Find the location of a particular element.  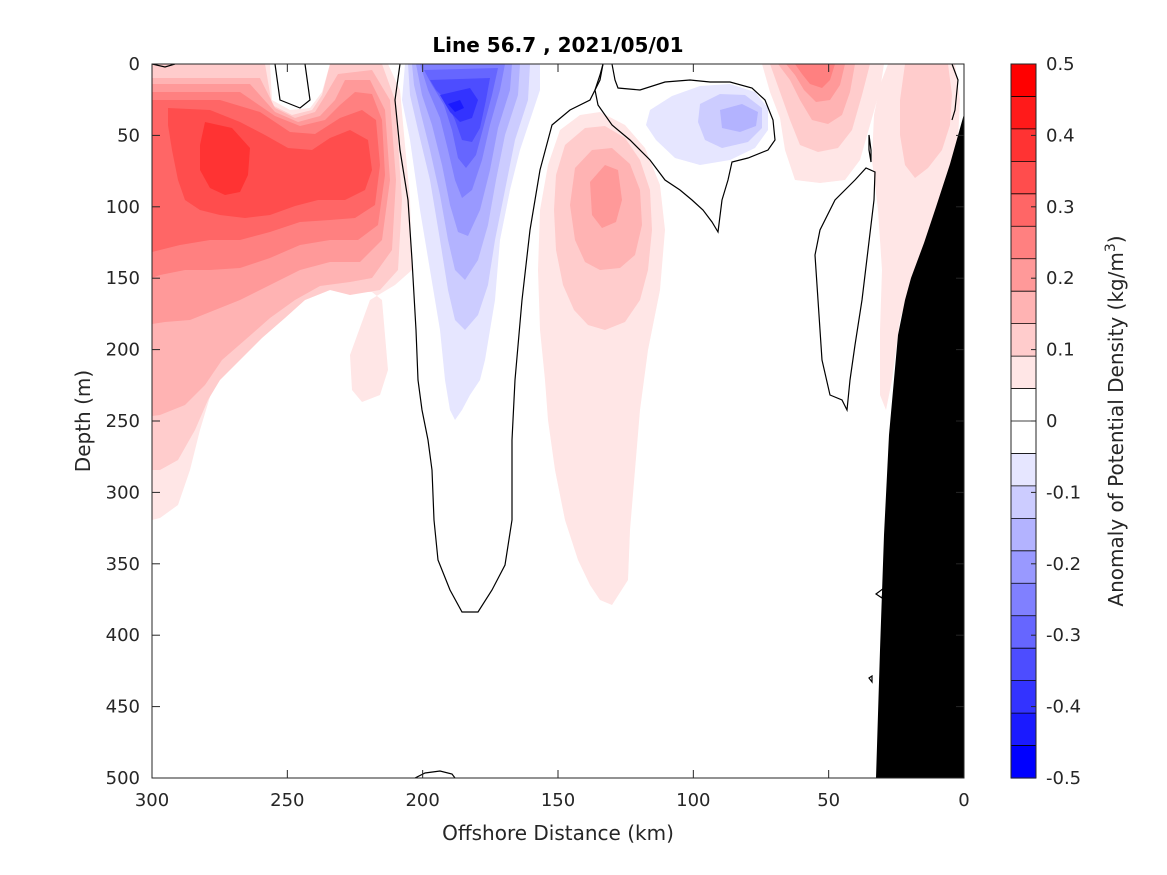

x-tick-label: 200 is located at coordinates (422, 800).